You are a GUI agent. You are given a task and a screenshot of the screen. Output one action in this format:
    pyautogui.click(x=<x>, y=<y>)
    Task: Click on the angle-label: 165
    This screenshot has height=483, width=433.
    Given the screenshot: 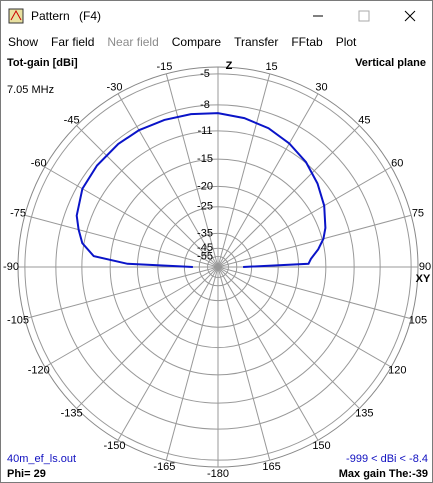 What is the action you would take?
    pyautogui.click(x=271, y=467)
    